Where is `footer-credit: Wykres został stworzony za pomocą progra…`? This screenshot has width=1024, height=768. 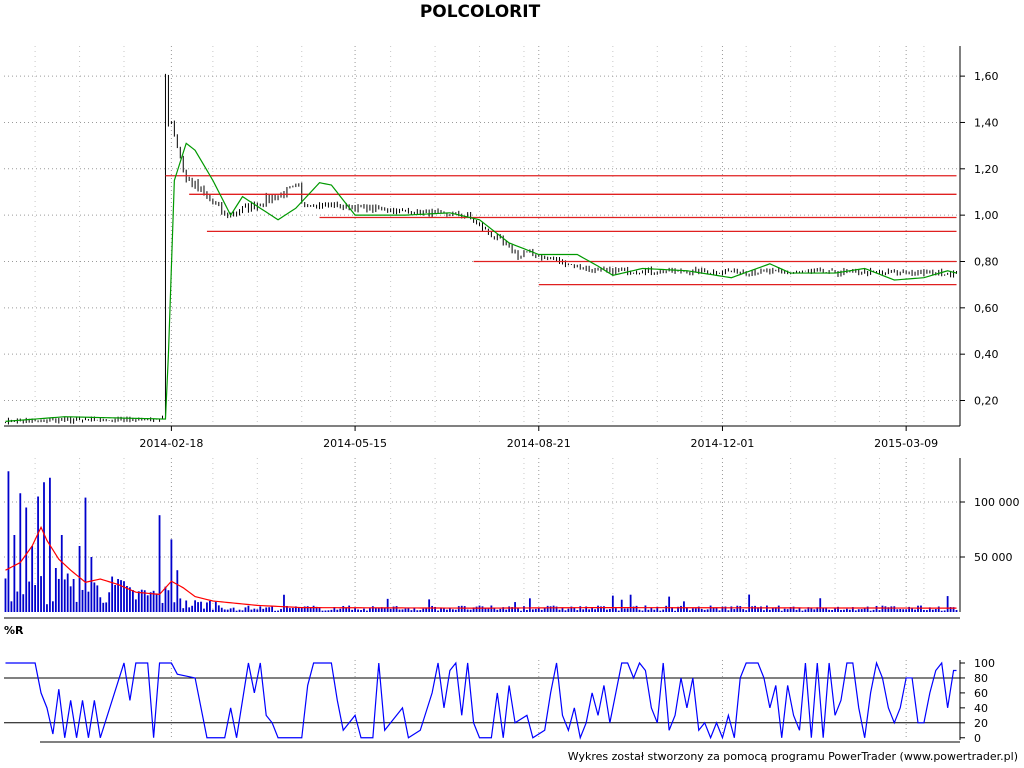 footer-credit: Wykres został stworzony za pomocą progra… is located at coordinates (792, 756).